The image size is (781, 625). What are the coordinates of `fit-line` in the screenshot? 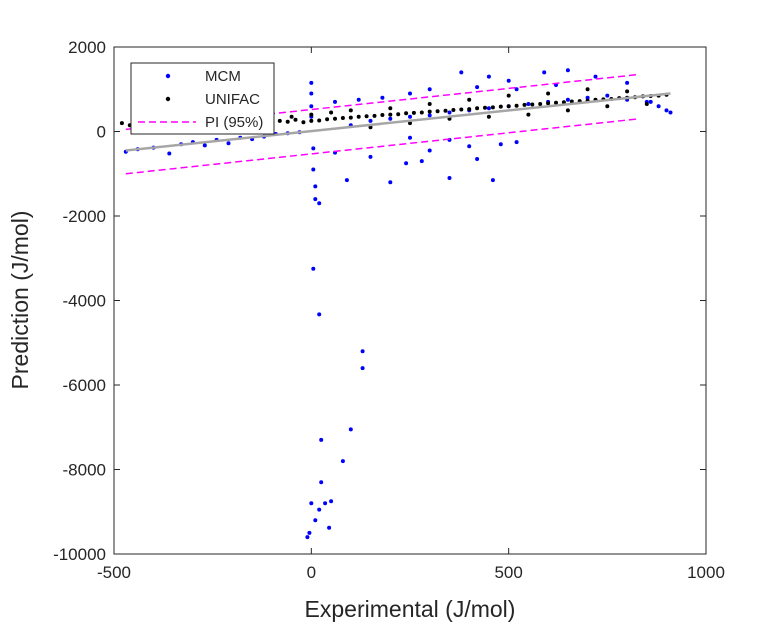 It's located at (398, 122).